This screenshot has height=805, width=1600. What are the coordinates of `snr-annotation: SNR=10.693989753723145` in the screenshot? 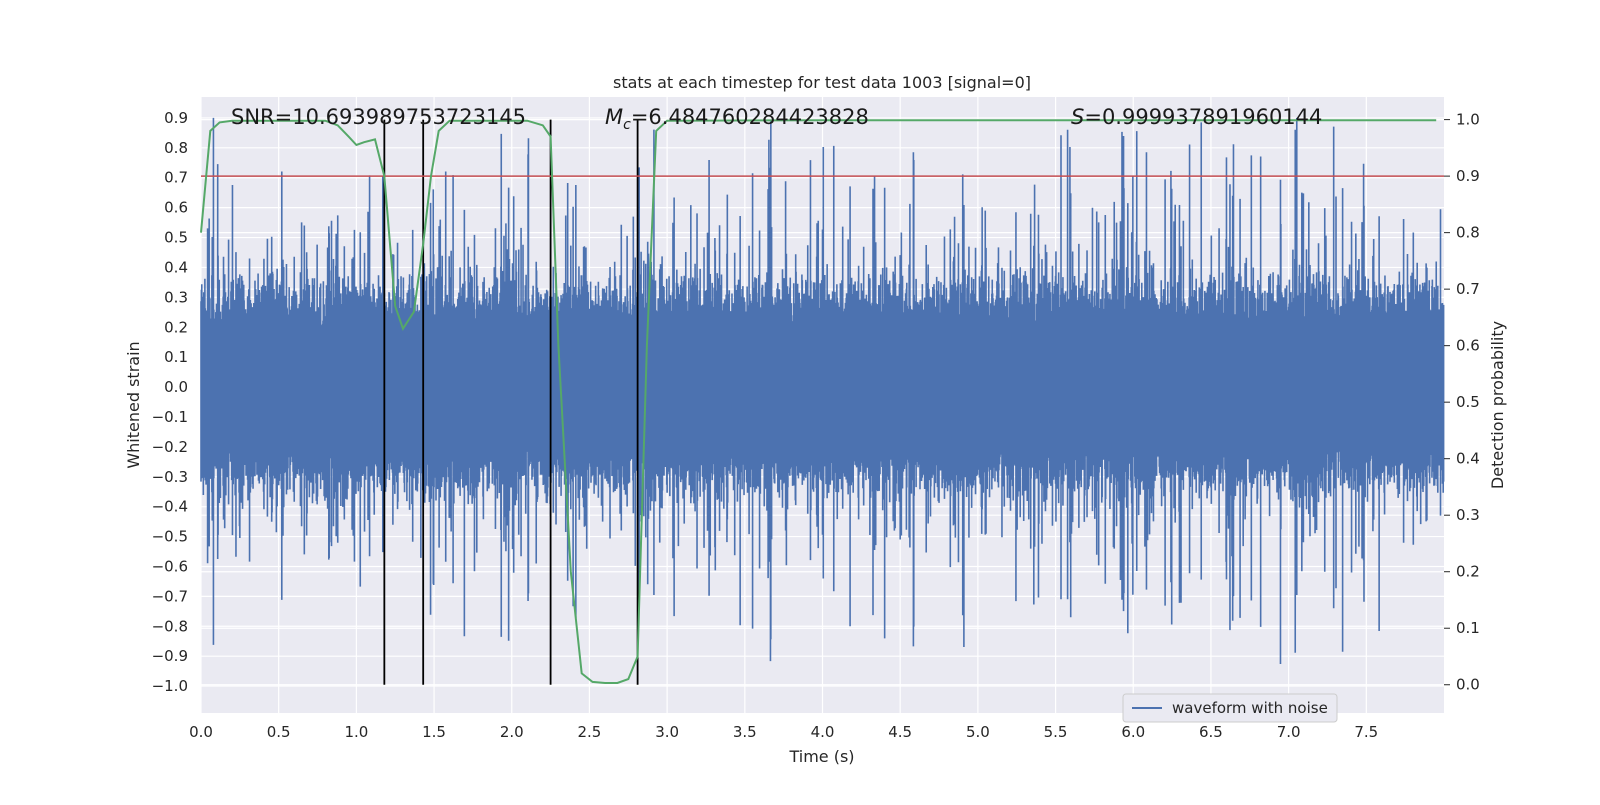 It's located at (378, 117).